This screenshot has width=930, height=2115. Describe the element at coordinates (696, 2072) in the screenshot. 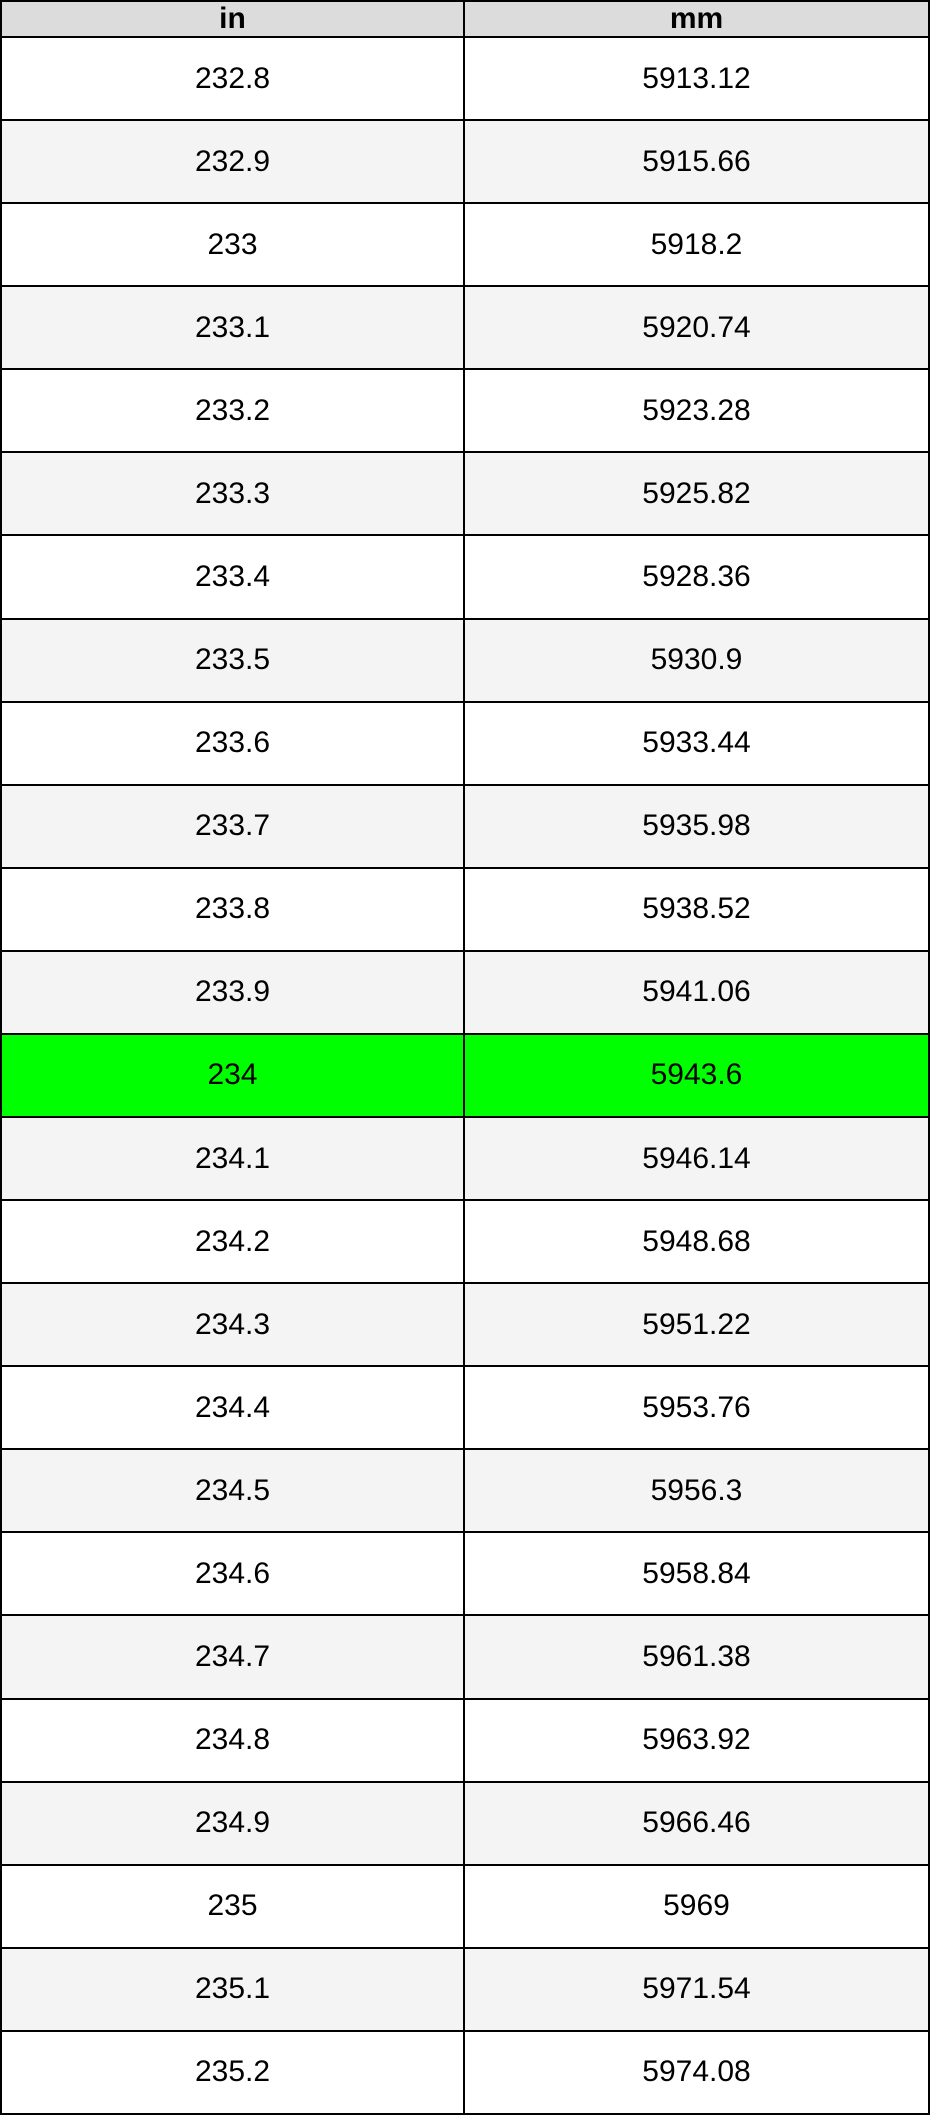

I see `table-cell: 5974.08` at that location.